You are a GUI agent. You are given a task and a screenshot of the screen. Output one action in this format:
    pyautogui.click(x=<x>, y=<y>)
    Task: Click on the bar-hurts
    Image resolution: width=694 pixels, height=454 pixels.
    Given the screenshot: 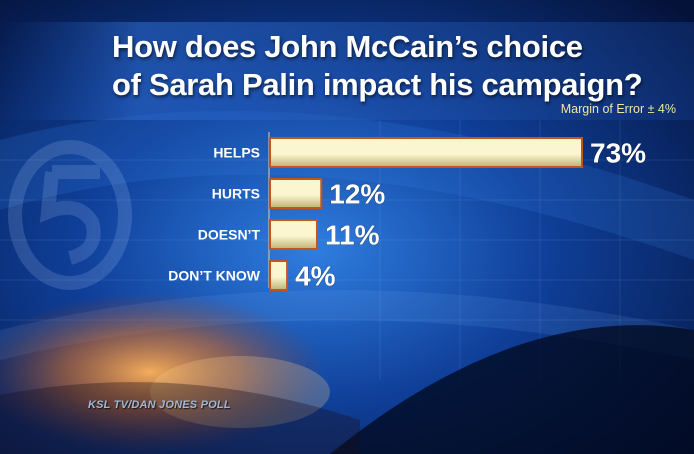 What is the action you would take?
    pyautogui.click(x=296, y=193)
    